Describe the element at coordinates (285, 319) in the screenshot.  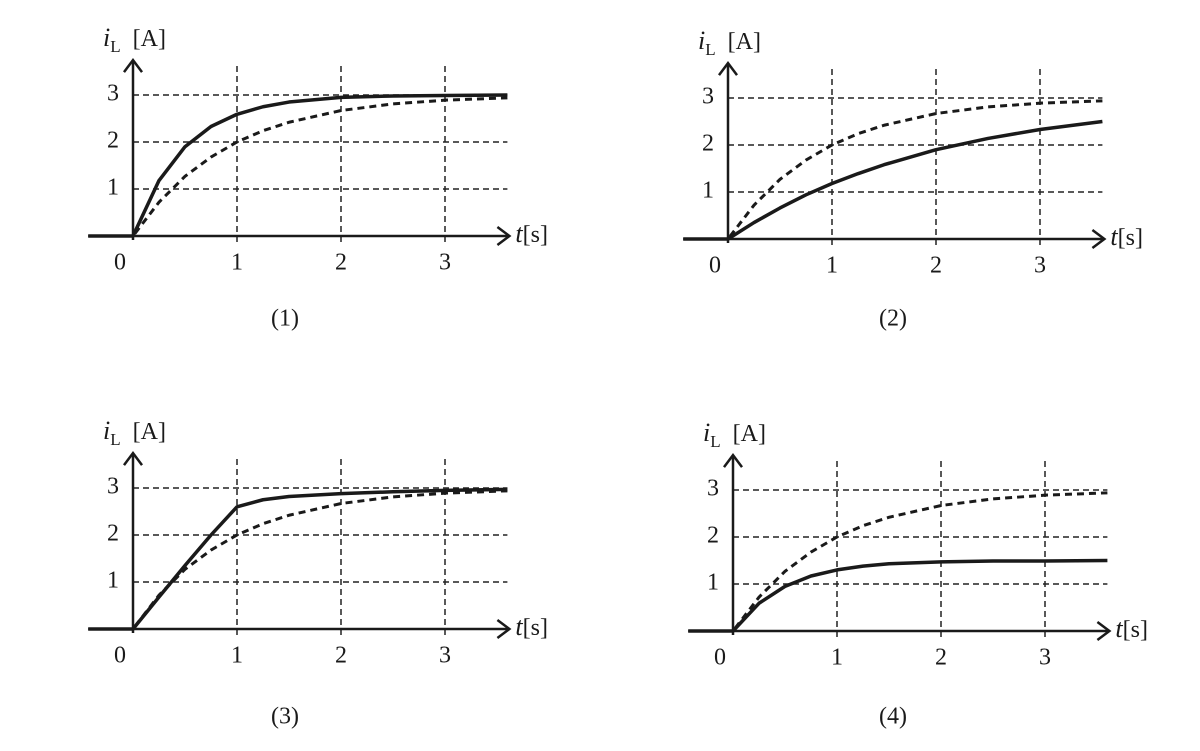
I see `panel-caption: (1)` at that location.